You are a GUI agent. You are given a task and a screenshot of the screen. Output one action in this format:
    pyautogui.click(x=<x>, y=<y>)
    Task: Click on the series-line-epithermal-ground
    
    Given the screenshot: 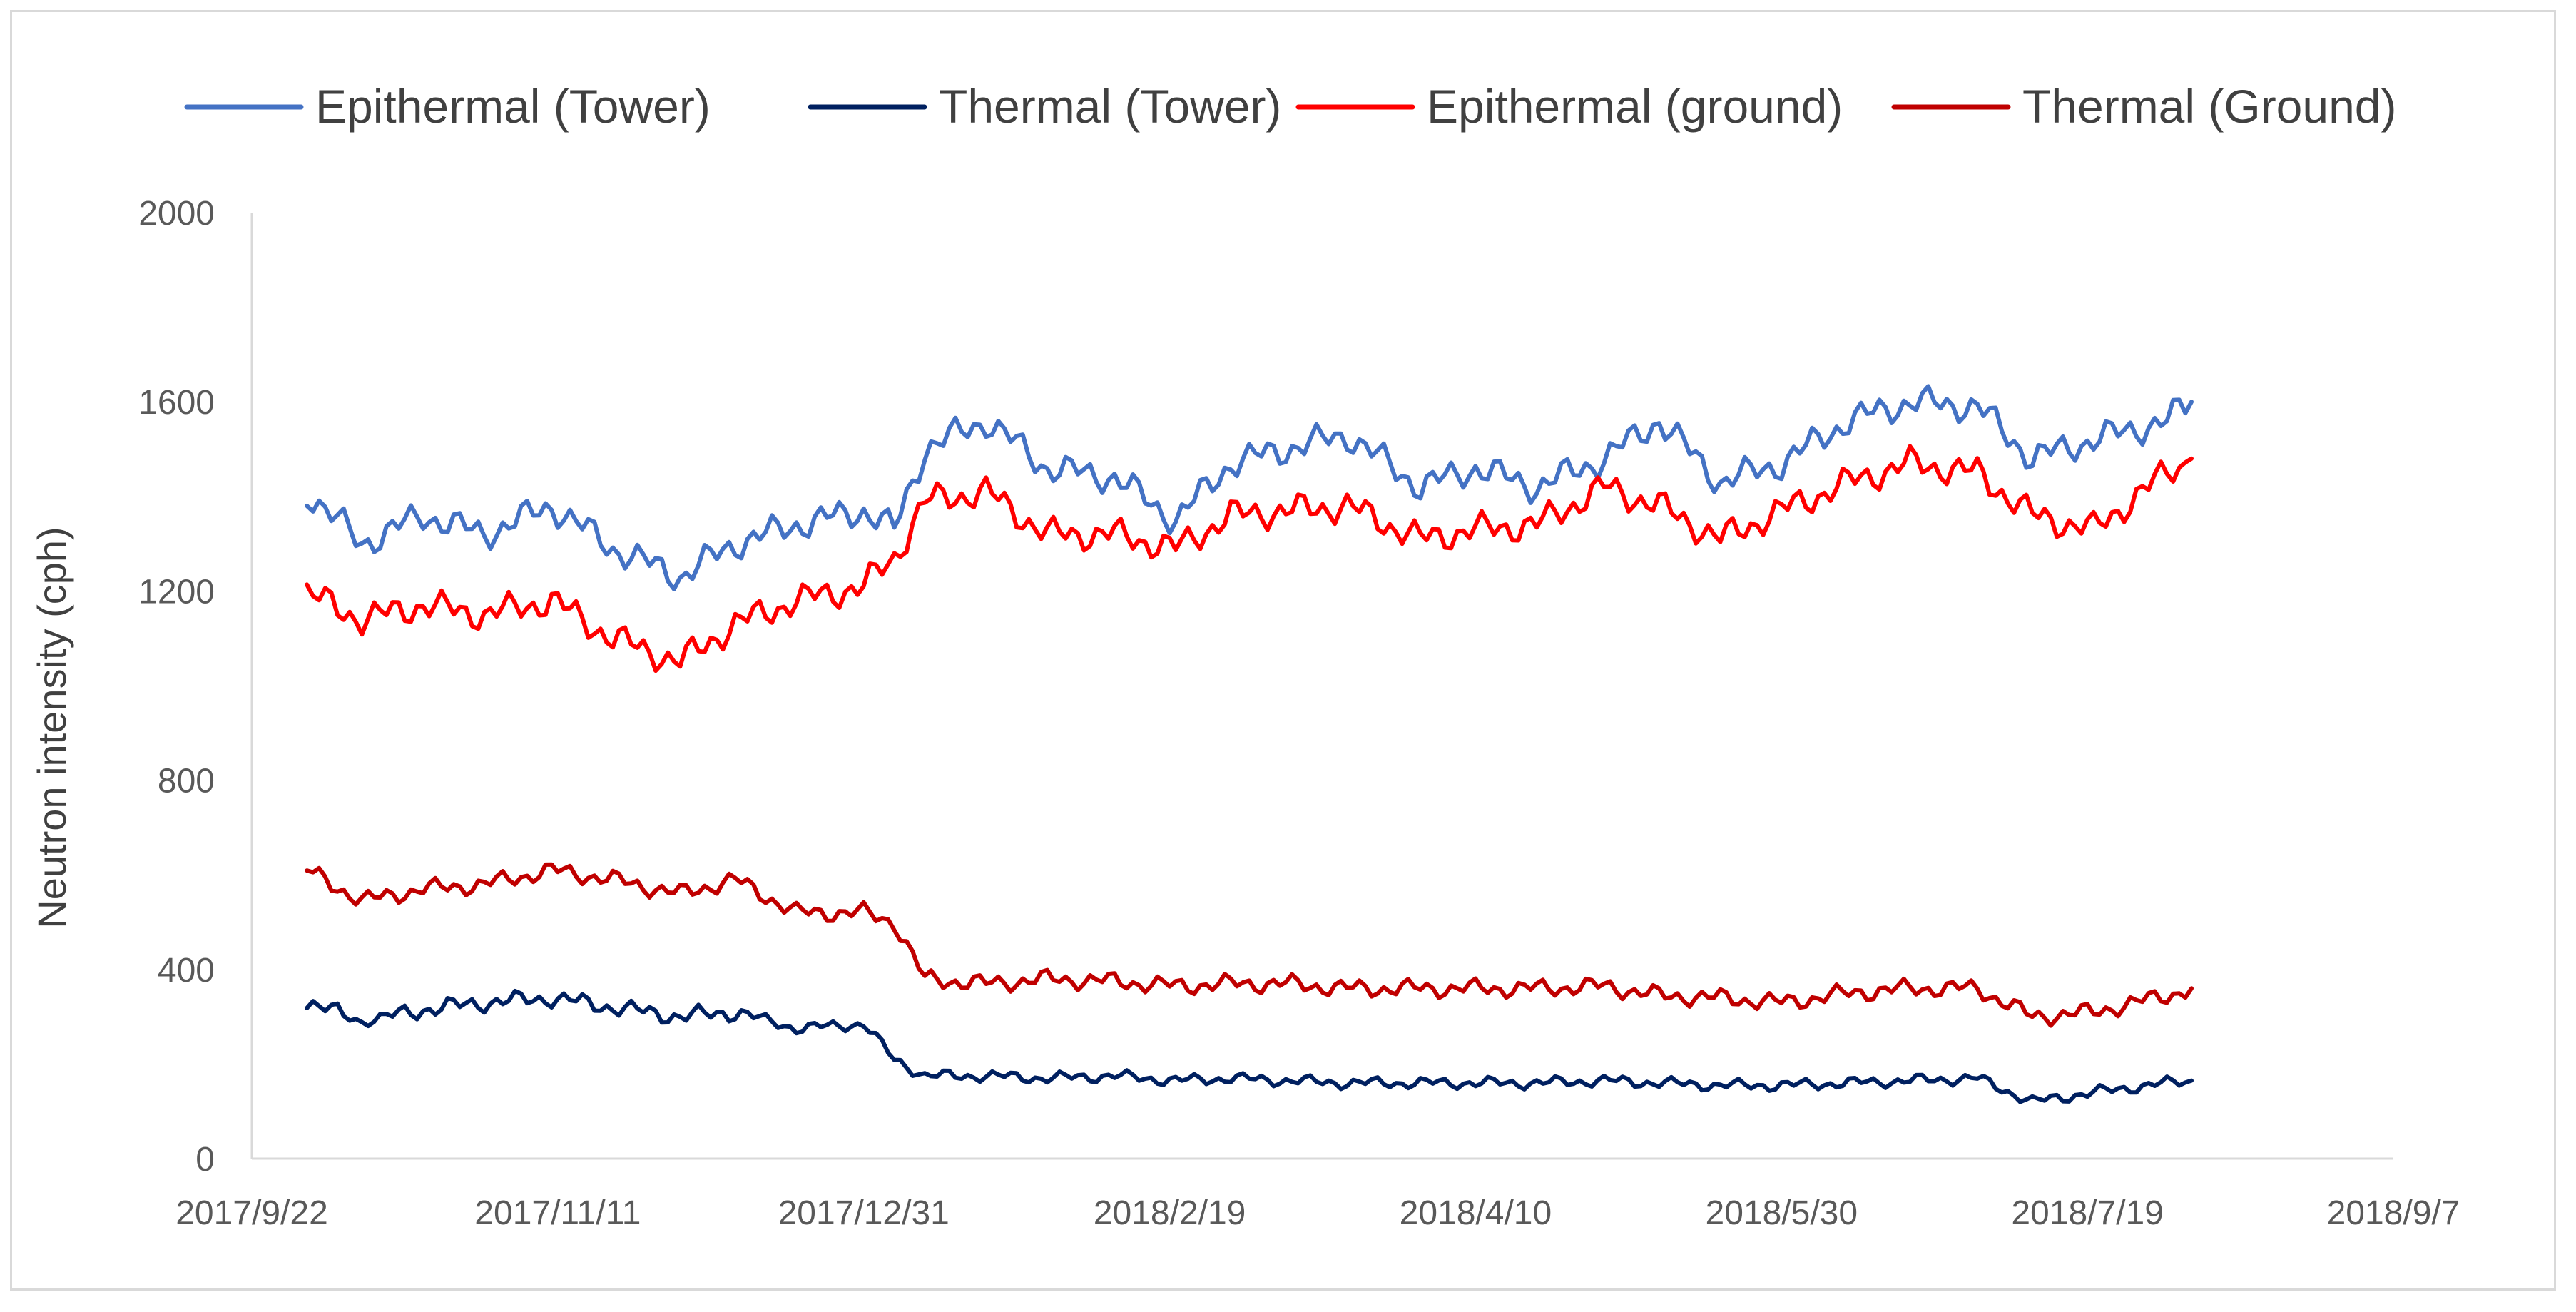 What is the action you would take?
    pyautogui.click(x=1249, y=558)
    